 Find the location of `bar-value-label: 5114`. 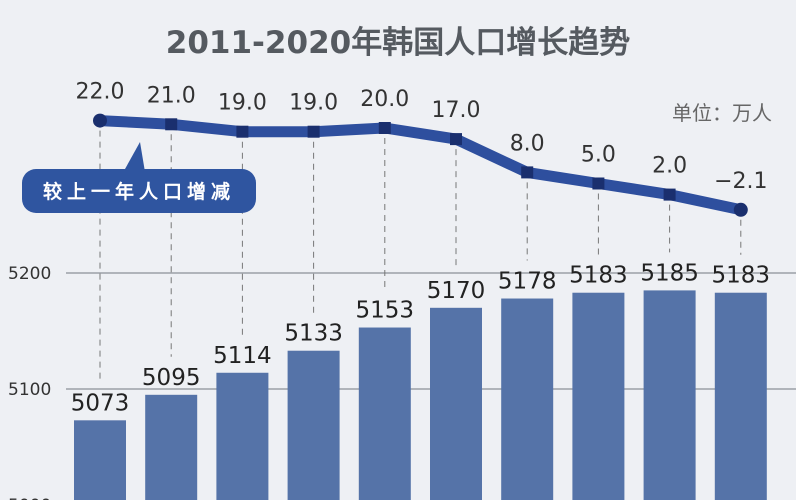

bar-value-label: 5114 is located at coordinates (242, 356).